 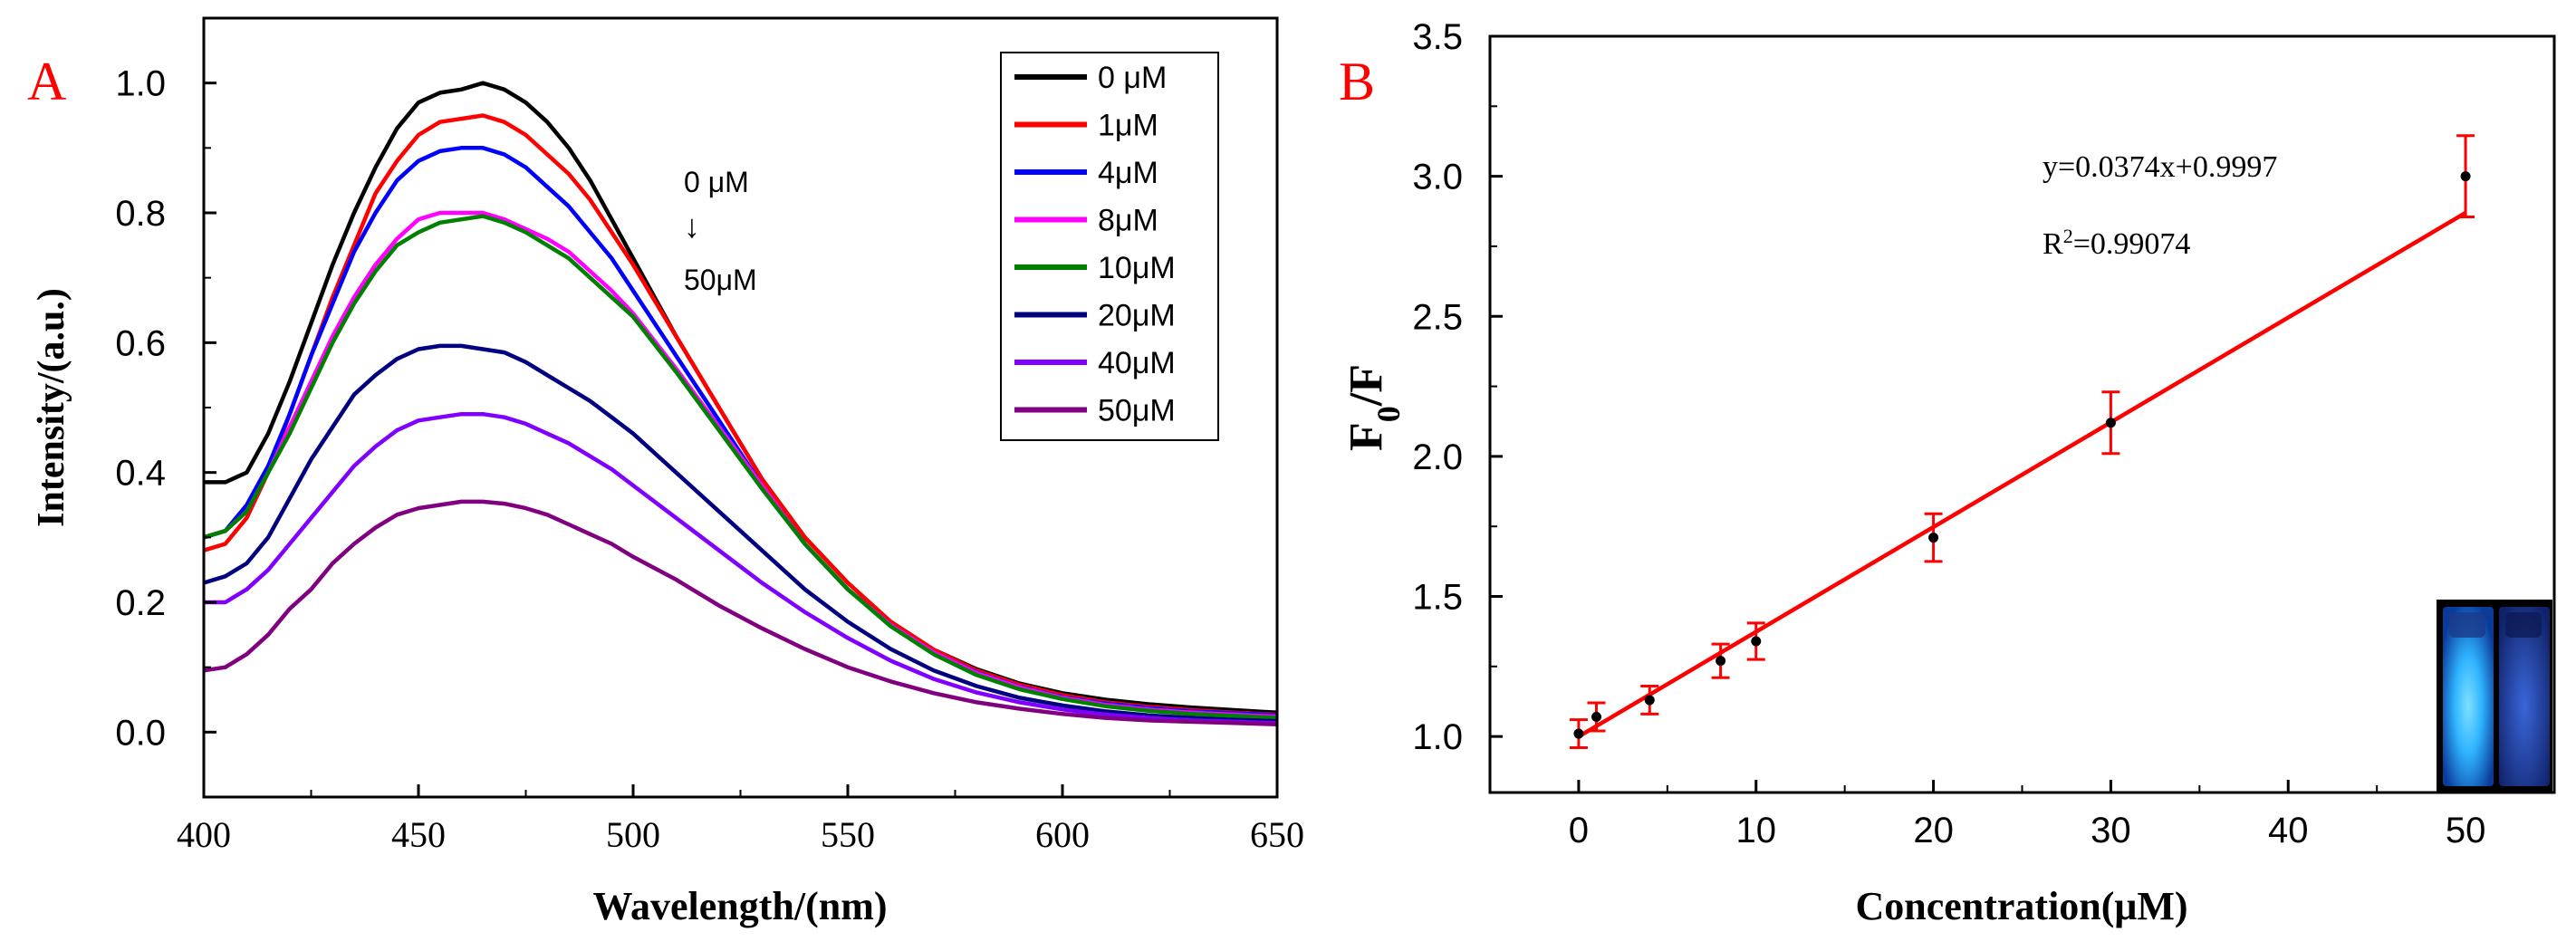 What do you see at coordinates (1137, 316) in the screenshot?
I see `legend-label-5: 20μM` at bounding box center [1137, 316].